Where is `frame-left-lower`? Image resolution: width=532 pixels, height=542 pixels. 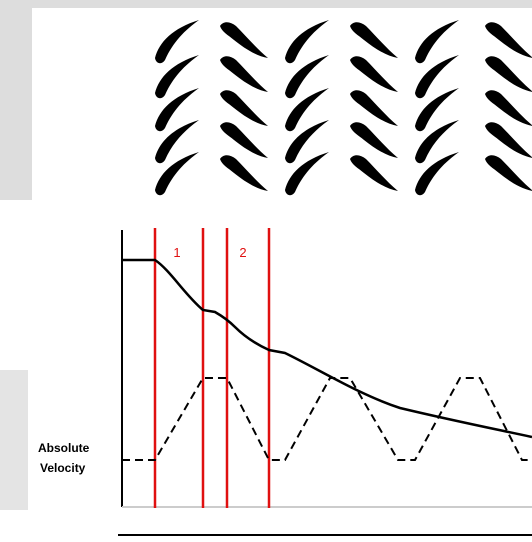 frame-left-lower is located at coordinates (14, 440).